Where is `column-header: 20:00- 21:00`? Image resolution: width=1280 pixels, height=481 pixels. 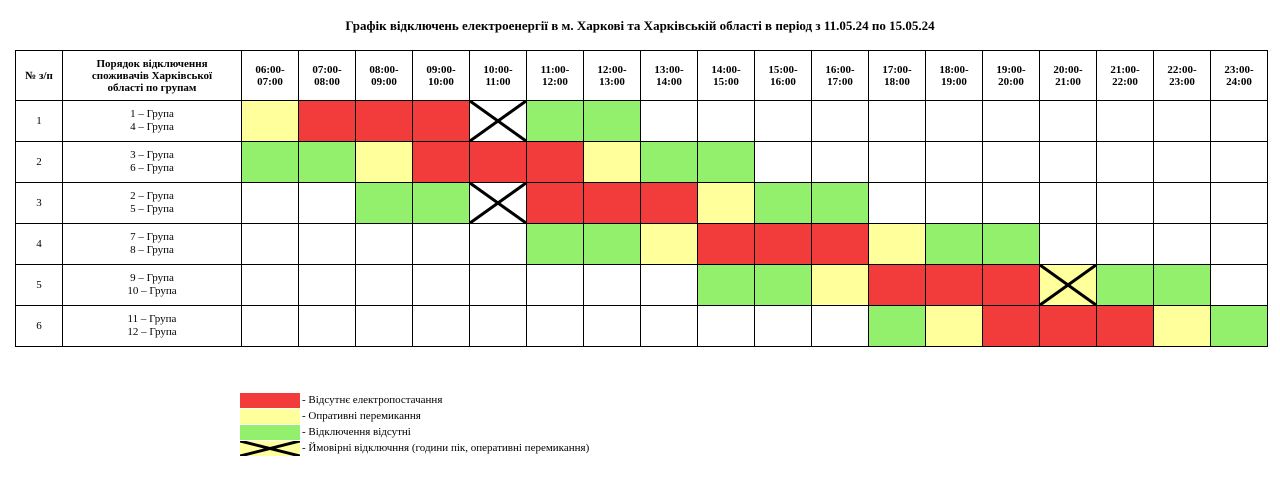 column-header: 20:00- 21:00 is located at coordinates (1068, 75).